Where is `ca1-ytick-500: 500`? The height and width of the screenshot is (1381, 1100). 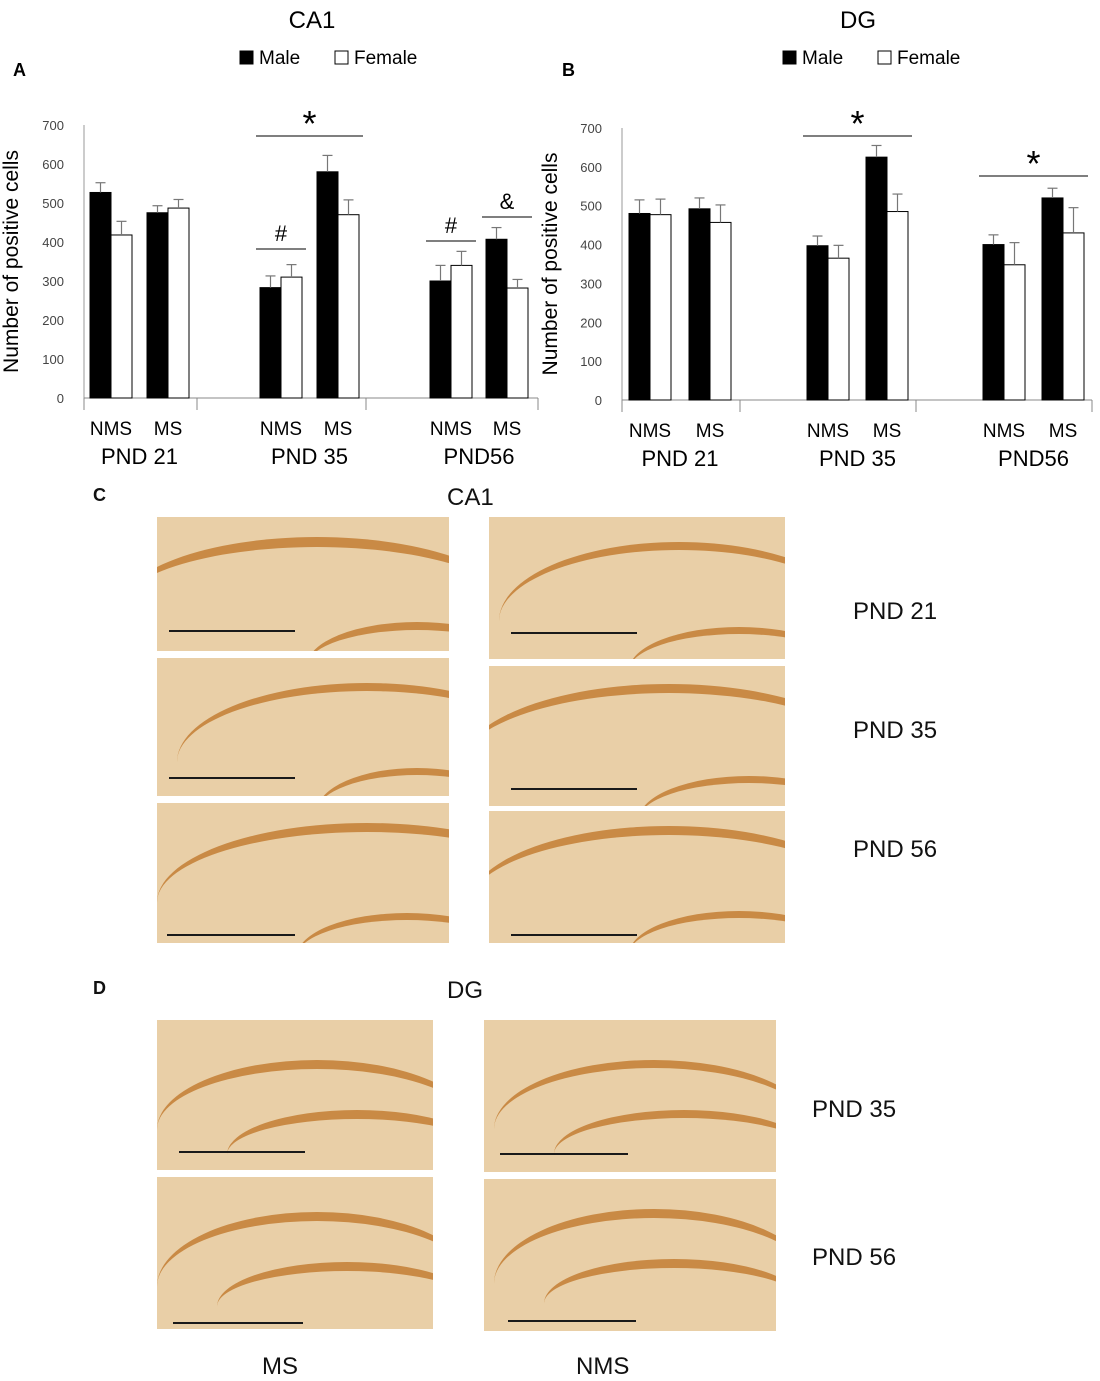 ca1-ytick-500: 500 is located at coordinates (53, 203).